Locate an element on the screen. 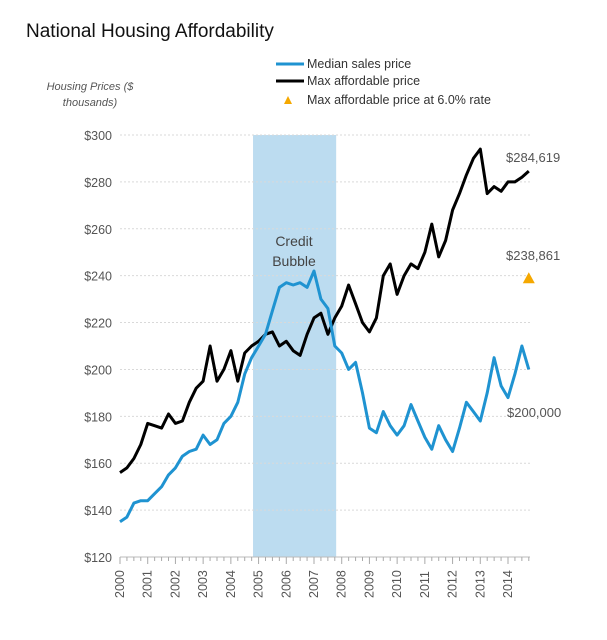  bubble-label-line2: Bubble is located at coordinates (294, 261).